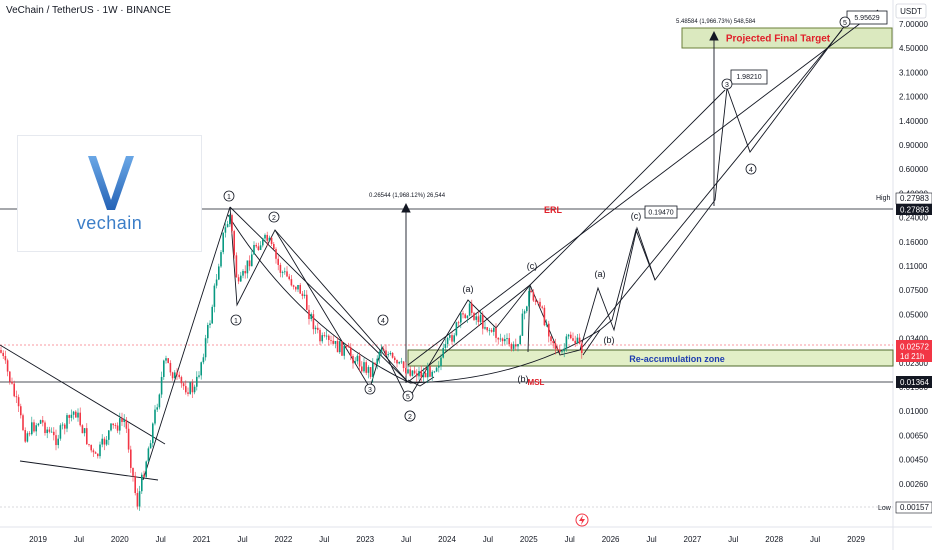 The height and width of the screenshot is (550, 932). I want to click on wave-label: 3, so click(727, 85).